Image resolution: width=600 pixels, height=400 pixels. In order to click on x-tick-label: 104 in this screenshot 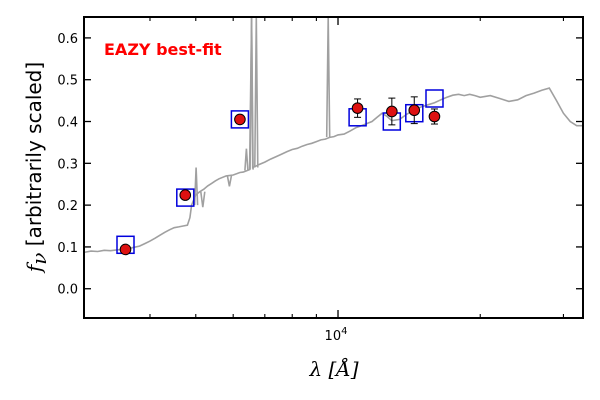, I will do `click(336, 335)`.